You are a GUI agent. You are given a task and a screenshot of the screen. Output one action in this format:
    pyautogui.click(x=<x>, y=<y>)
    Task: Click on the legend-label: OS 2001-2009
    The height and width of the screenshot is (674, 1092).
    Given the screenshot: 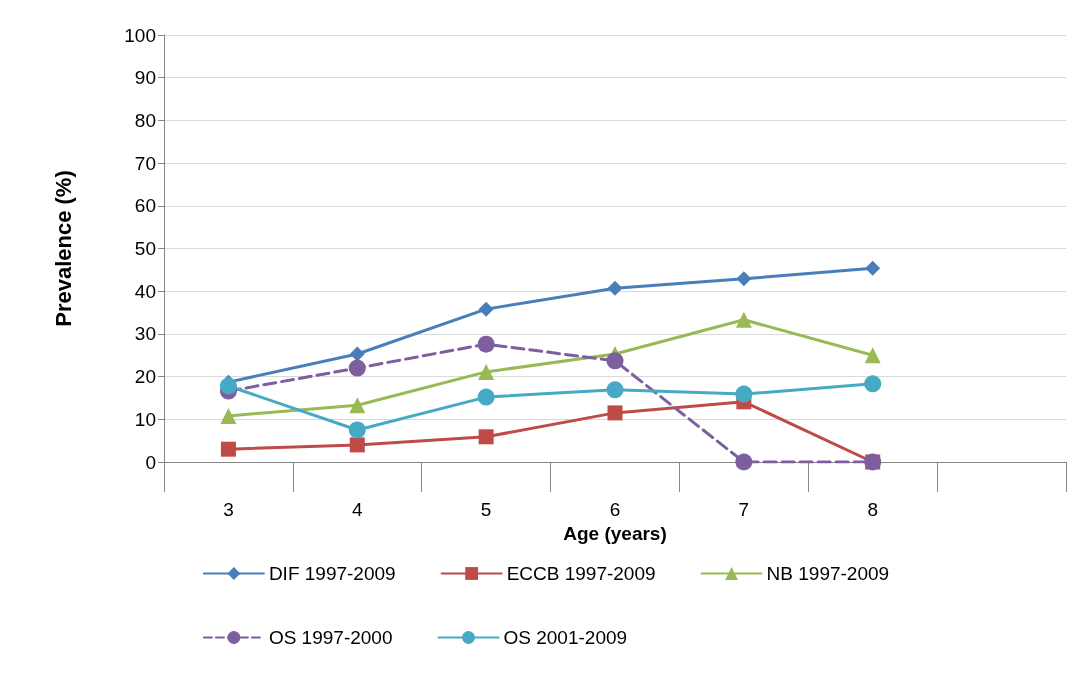 What is the action you would take?
    pyautogui.click(x=565, y=637)
    